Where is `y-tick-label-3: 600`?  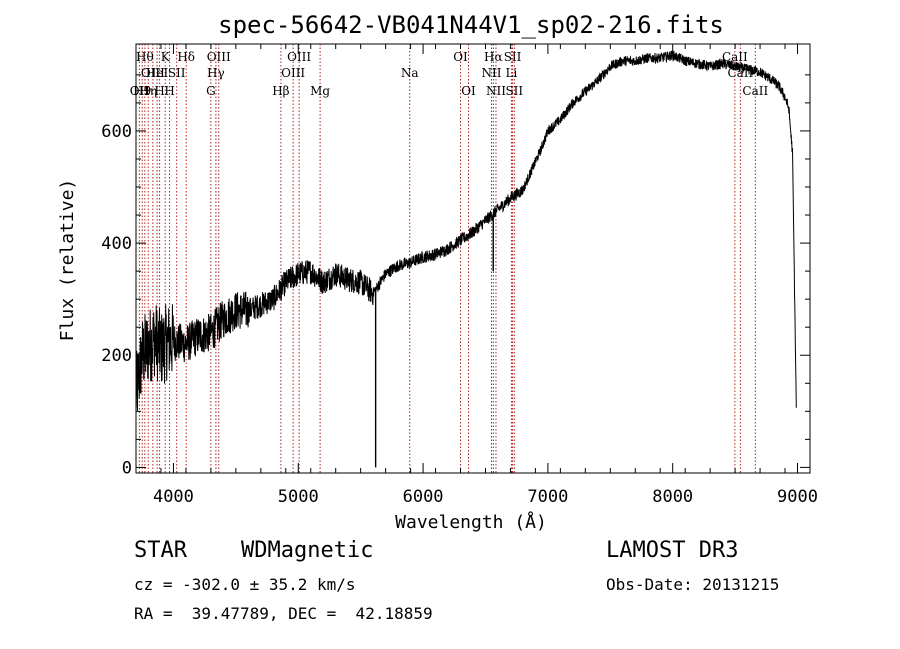 y-tick-label-3: 600 is located at coordinates (116, 132).